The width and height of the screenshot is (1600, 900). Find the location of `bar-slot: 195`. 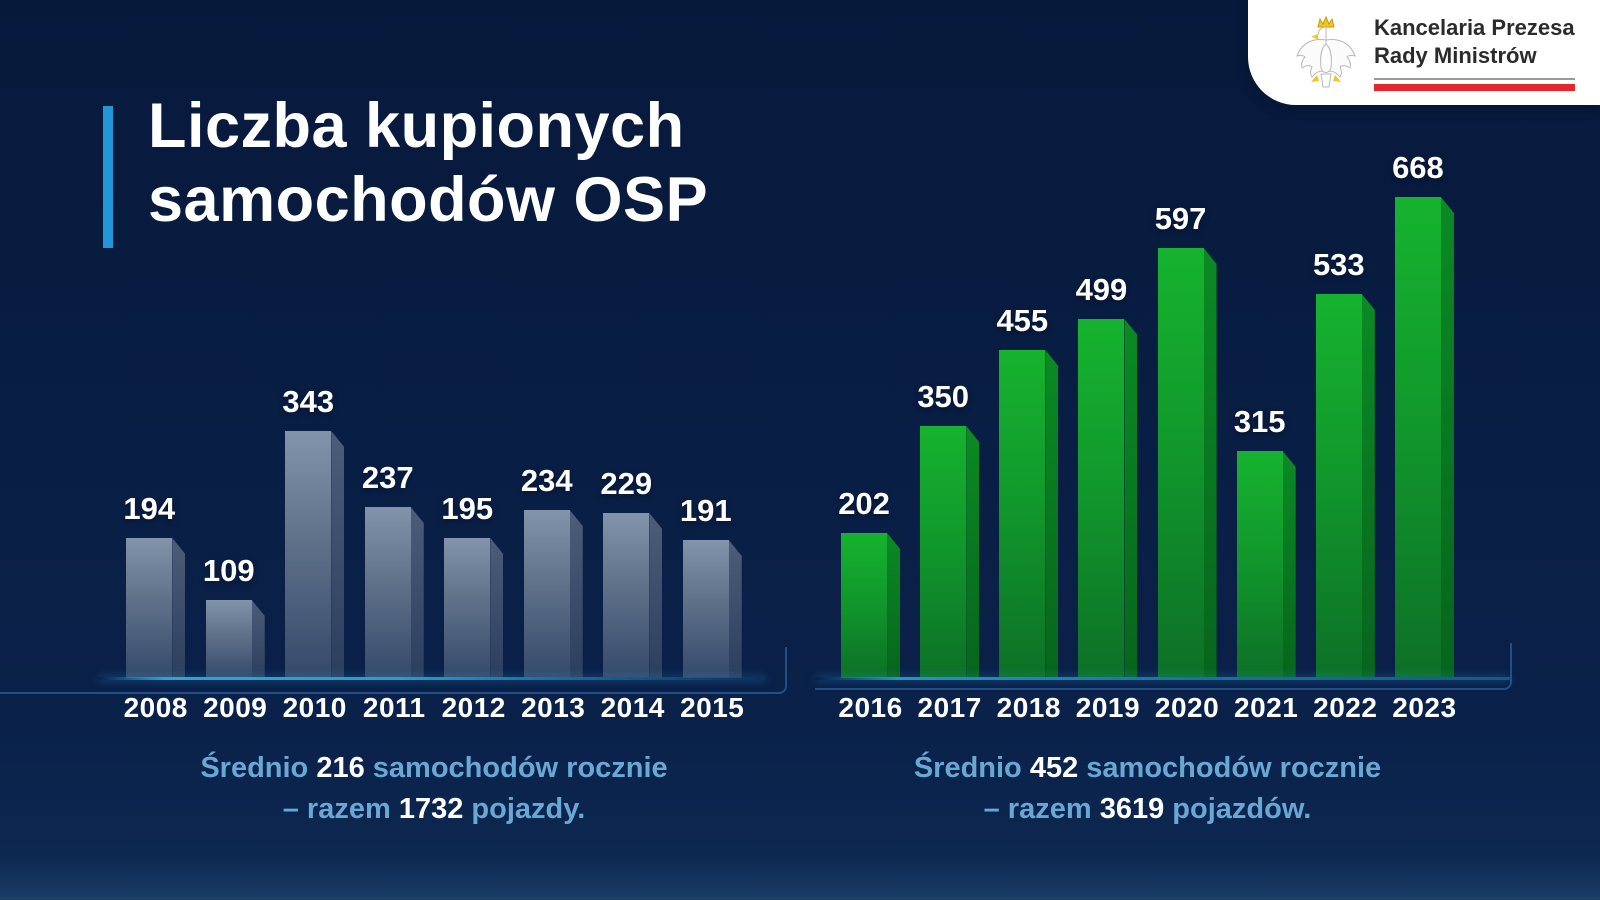

bar-slot: 195 is located at coordinates (474, 584).